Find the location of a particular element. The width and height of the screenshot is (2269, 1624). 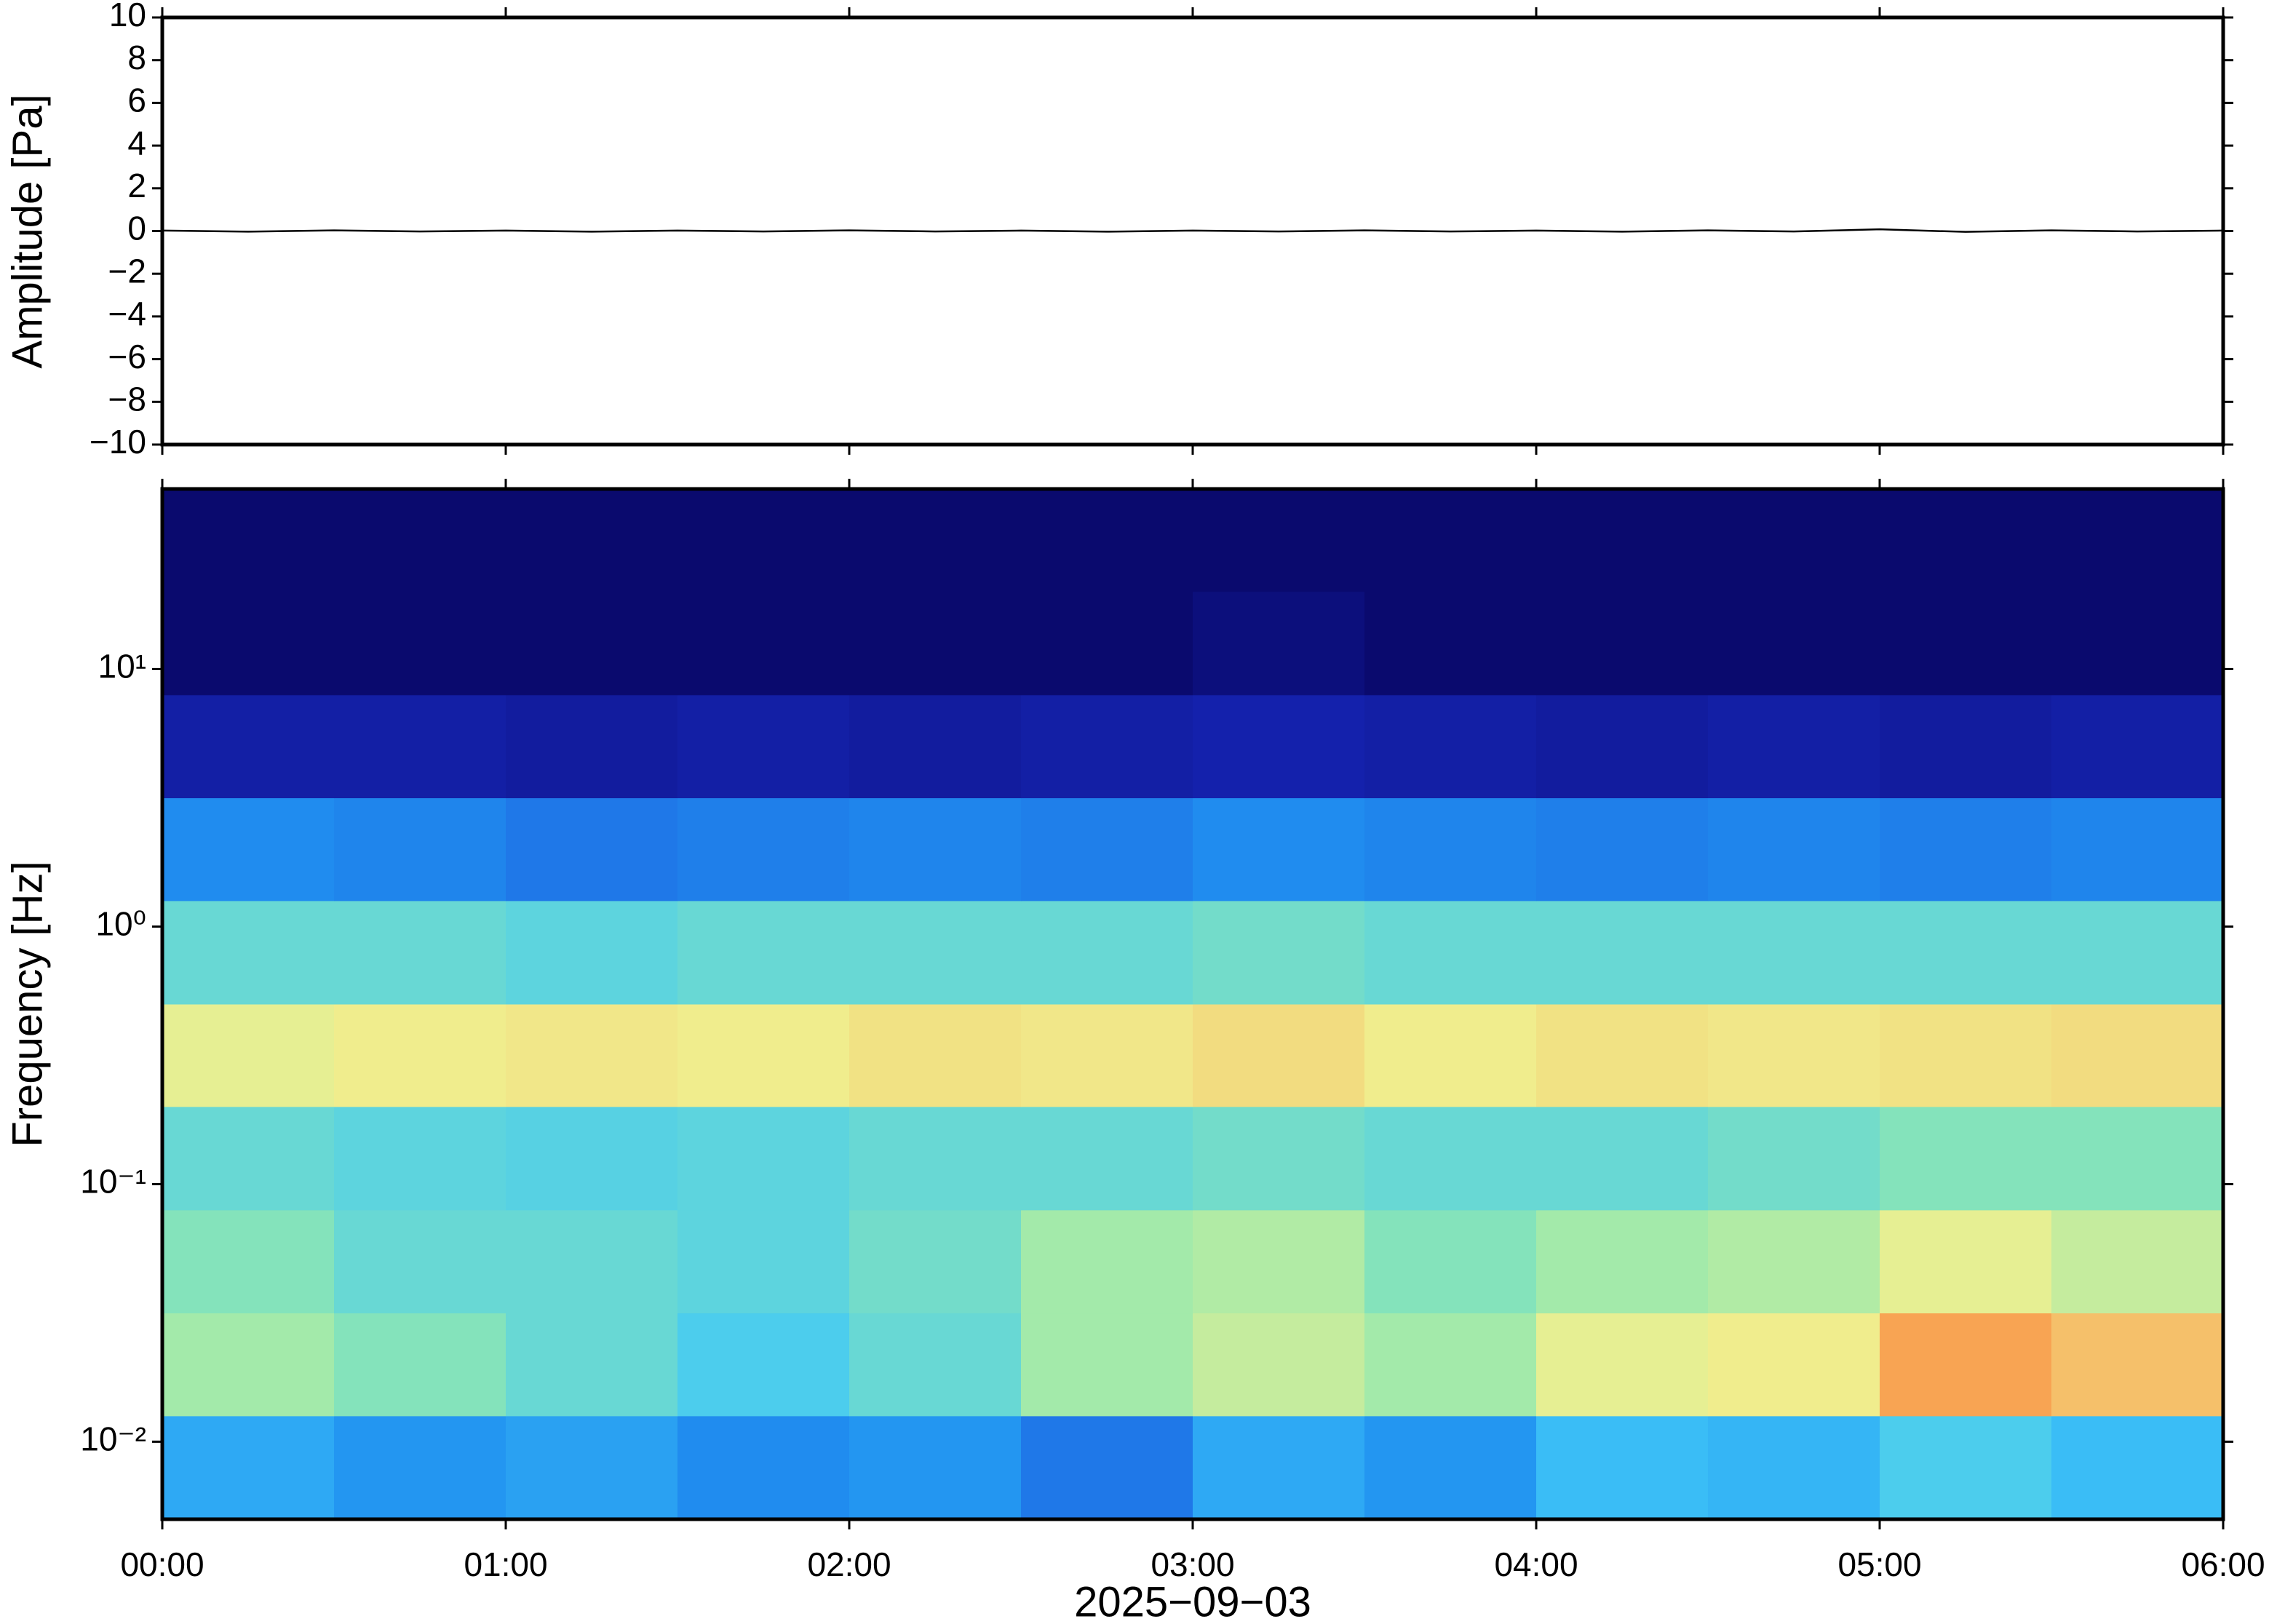

trace is located at coordinates (1193, 230).